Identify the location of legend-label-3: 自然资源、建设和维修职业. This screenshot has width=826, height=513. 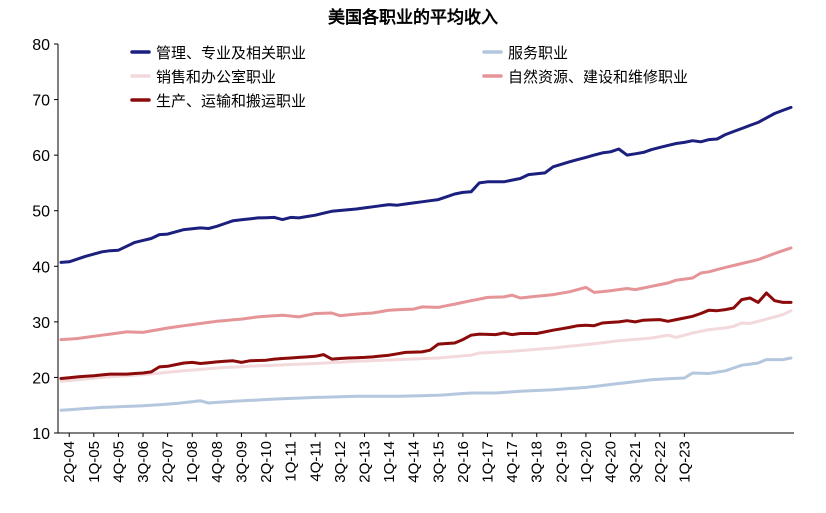
(598, 77).